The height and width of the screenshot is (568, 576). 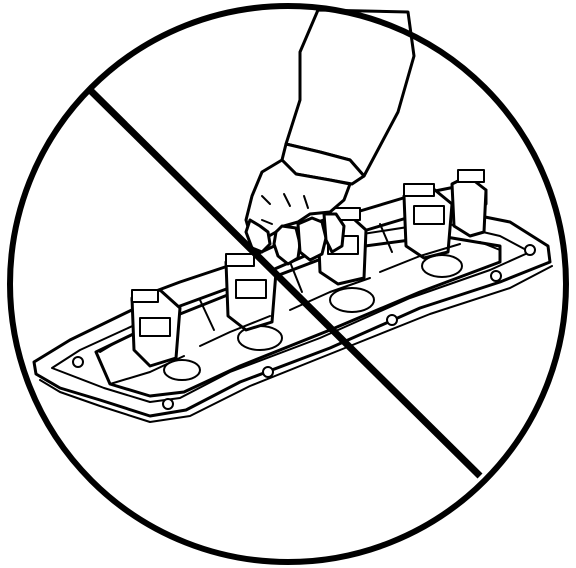 What do you see at coordinates (258, 236) in the screenshot?
I see `thumb` at bounding box center [258, 236].